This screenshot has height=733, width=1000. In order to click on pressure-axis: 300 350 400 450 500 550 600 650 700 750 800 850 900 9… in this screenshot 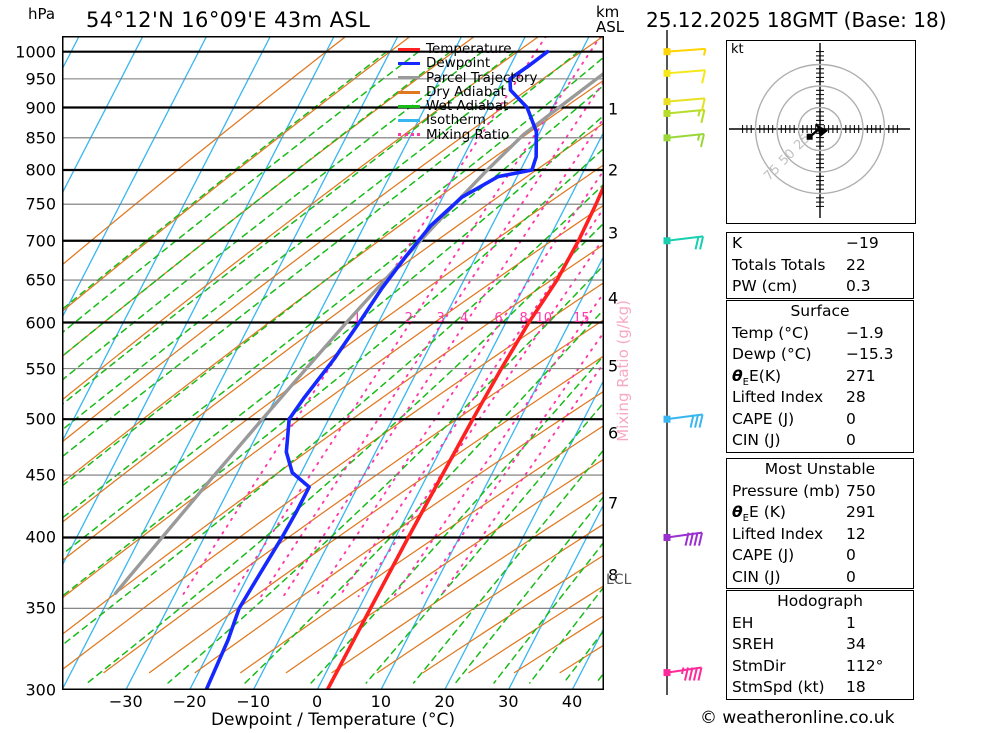, I will do `click(28, 367)`.